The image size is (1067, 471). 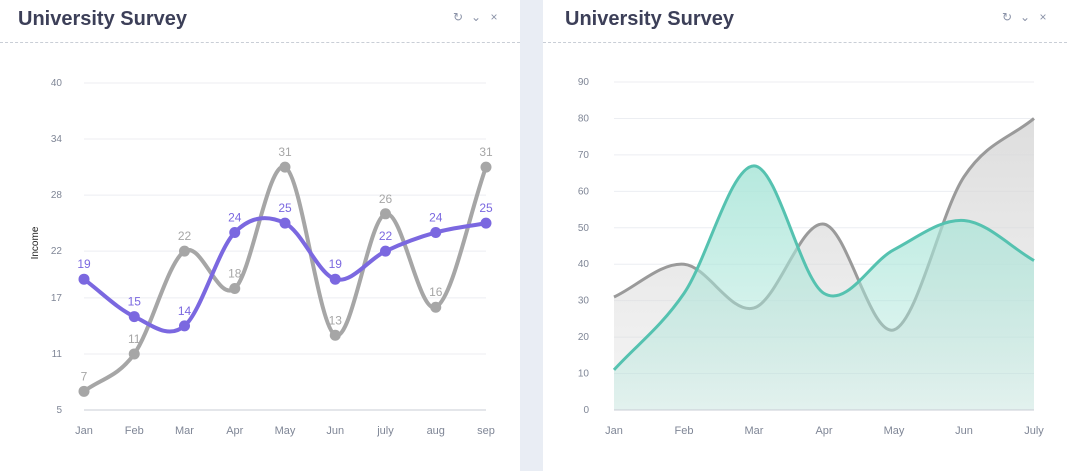 I want to click on series-line, so click(x=285, y=275).